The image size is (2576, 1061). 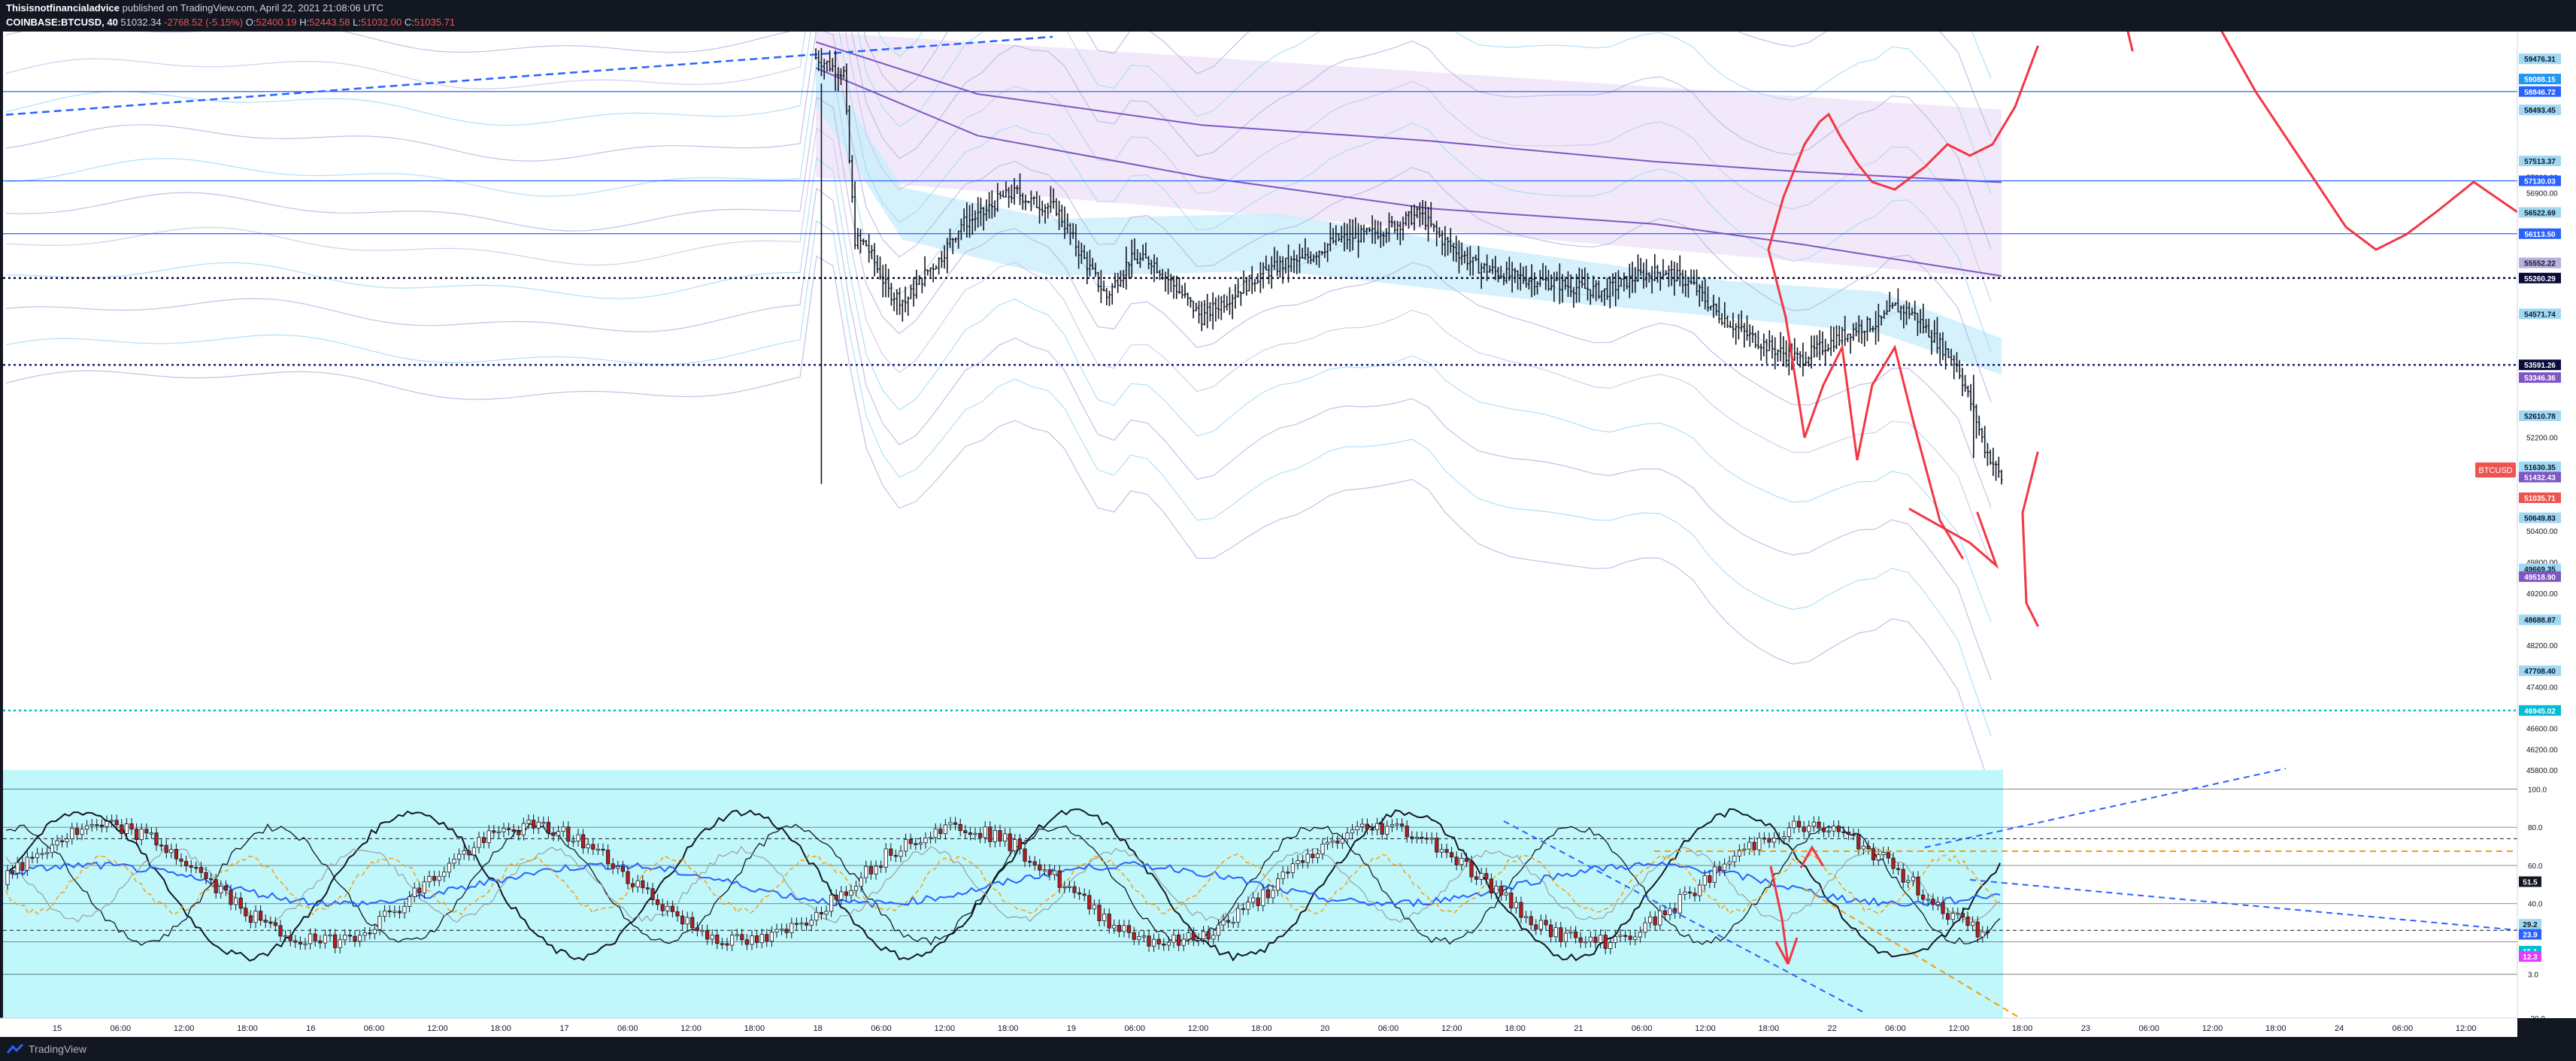 I want to click on time-tick-label: 21, so click(x=1578, y=1028).